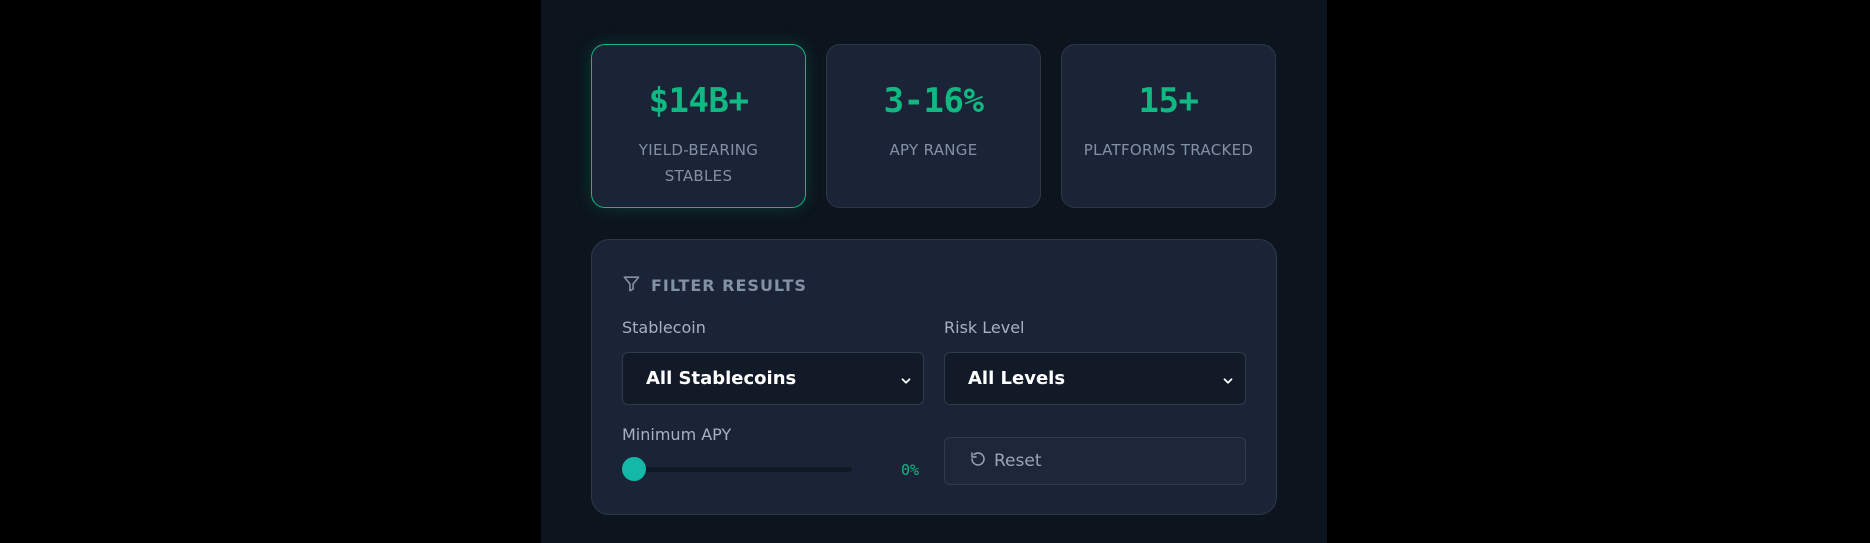 The width and height of the screenshot is (1870, 543). What do you see at coordinates (1018, 461) in the screenshot?
I see `reset-button-label: Reset` at bounding box center [1018, 461].